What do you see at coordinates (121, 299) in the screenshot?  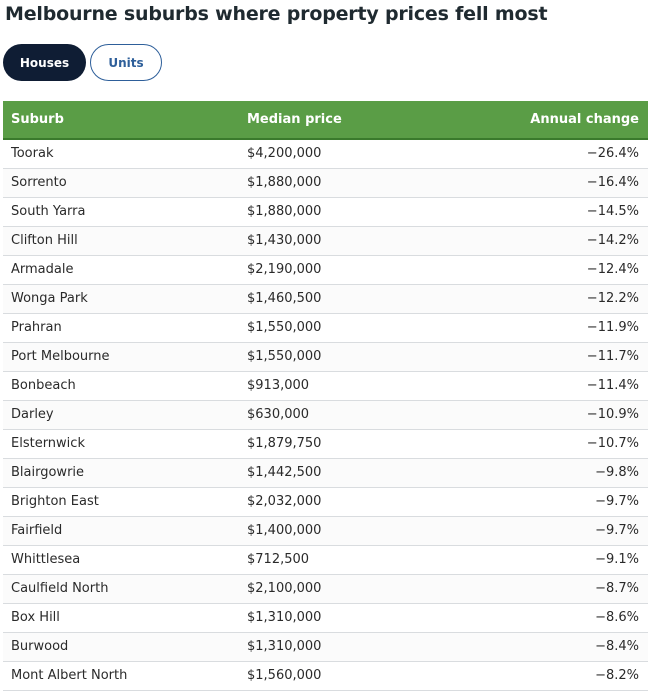 I see `suburb-cell: Wonga Park` at bounding box center [121, 299].